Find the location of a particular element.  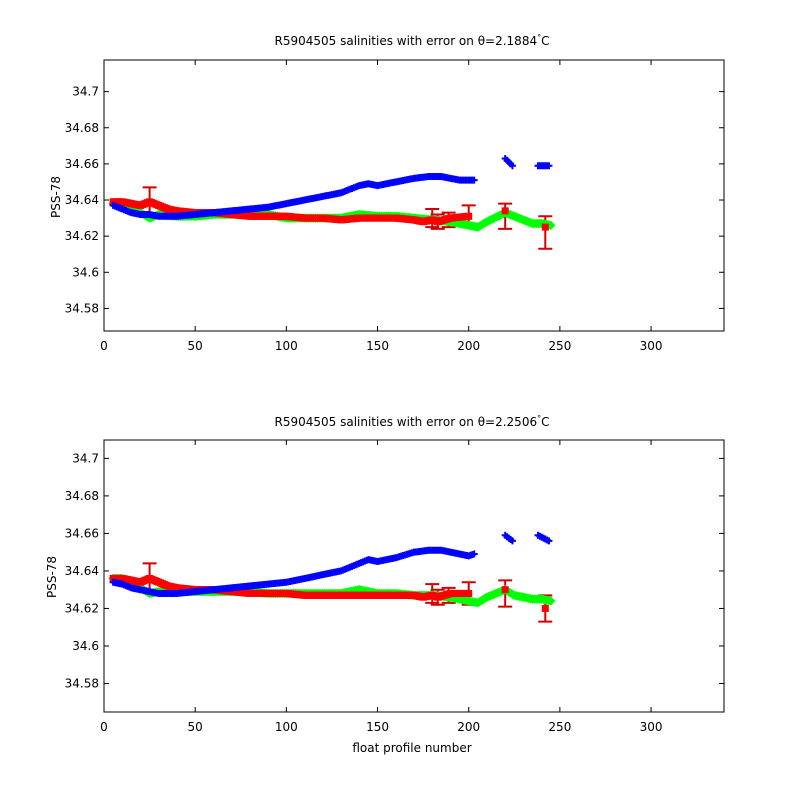

top-panel-ylabel: PSS-78 is located at coordinates (56, 197).